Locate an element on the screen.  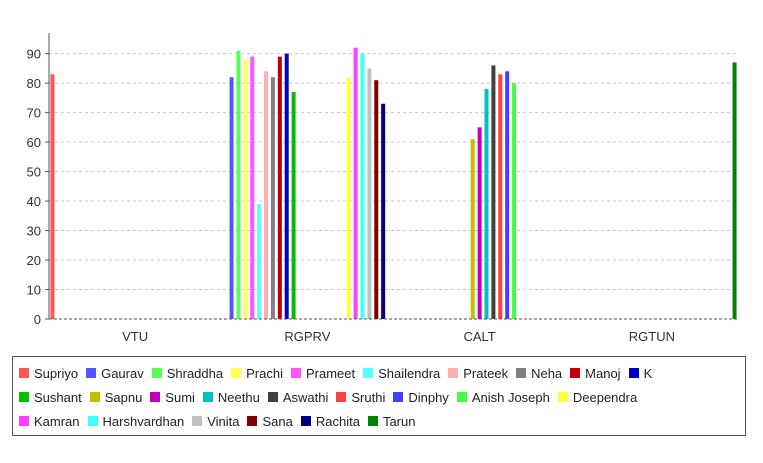
legend-item: Neethu is located at coordinates (231, 397).